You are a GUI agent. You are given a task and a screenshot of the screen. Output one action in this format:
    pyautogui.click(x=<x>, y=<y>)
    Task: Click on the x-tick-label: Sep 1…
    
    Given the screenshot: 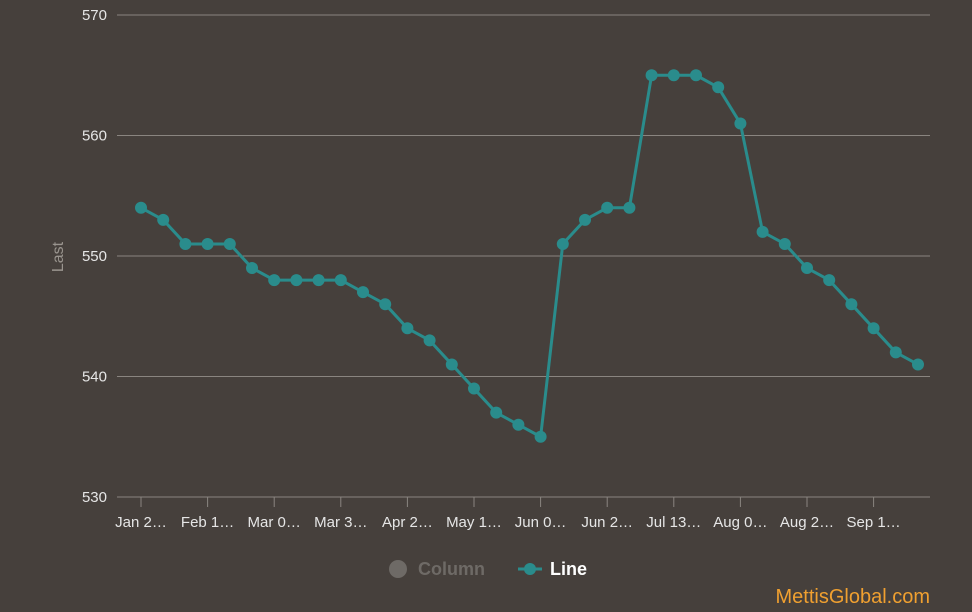 What is the action you would take?
    pyautogui.click(x=873, y=522)
    